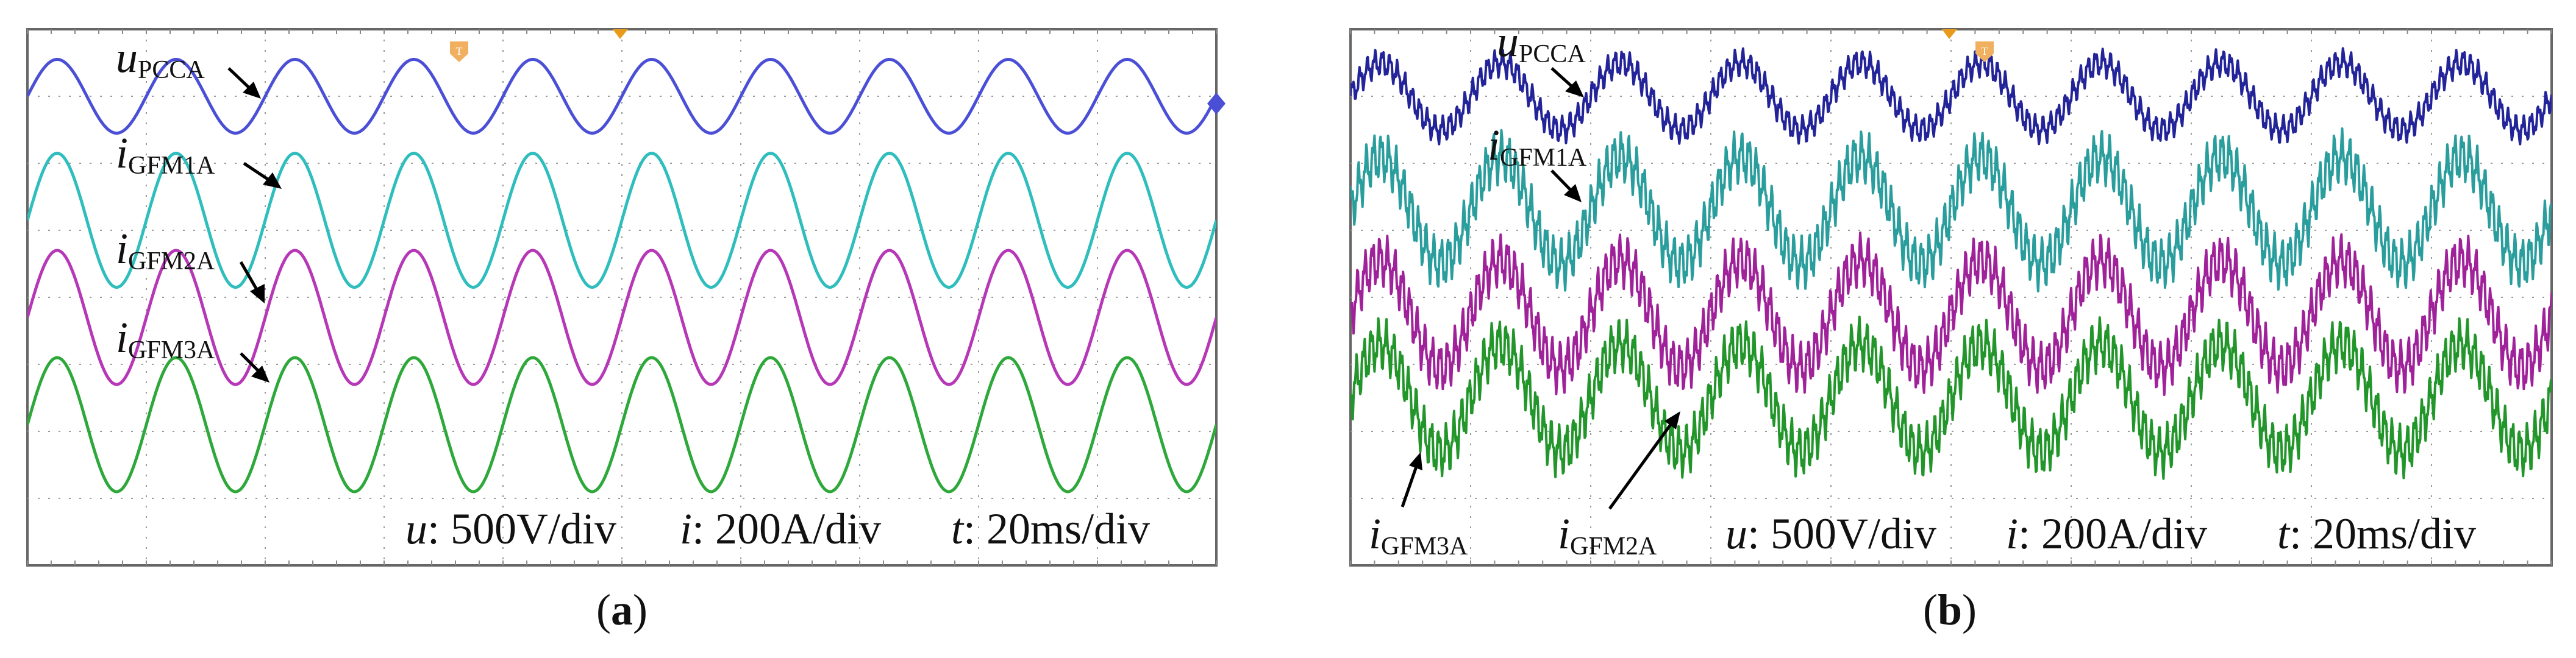  Describe the element at coordinates (621, 96) in the screenshot. I see `trace-a-upcca` at that location.